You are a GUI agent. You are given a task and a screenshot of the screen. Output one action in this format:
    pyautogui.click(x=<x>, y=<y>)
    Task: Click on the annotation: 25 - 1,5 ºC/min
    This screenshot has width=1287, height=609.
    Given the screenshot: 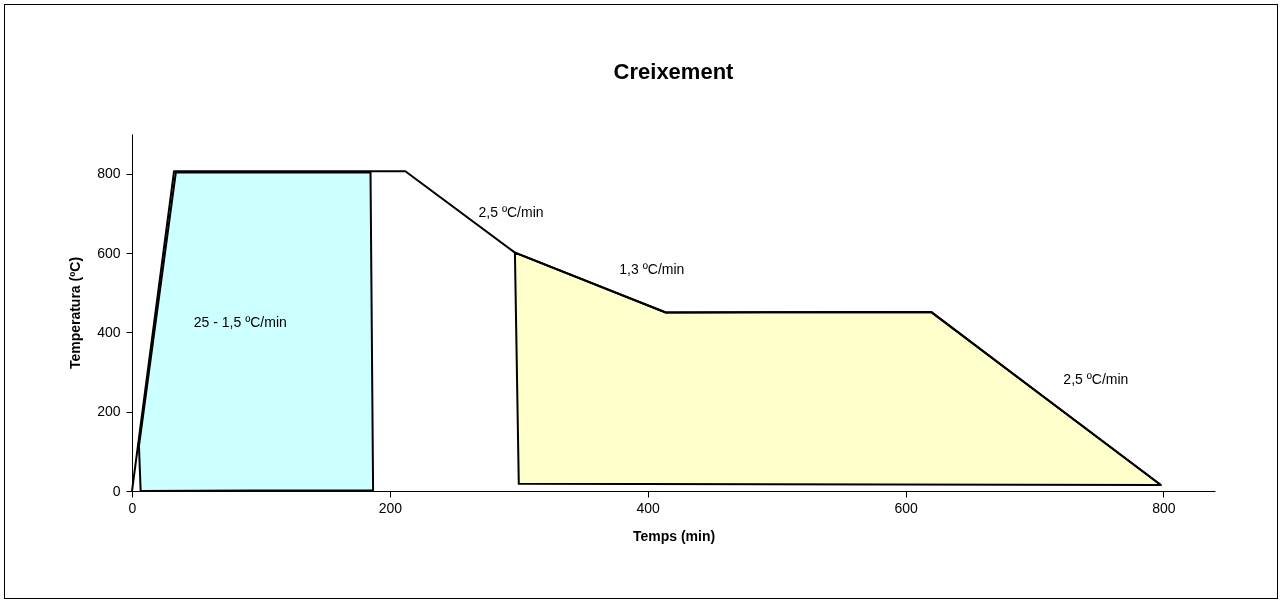 What is the action you would take?
    pyautogui.click(x=240, y=322)
    